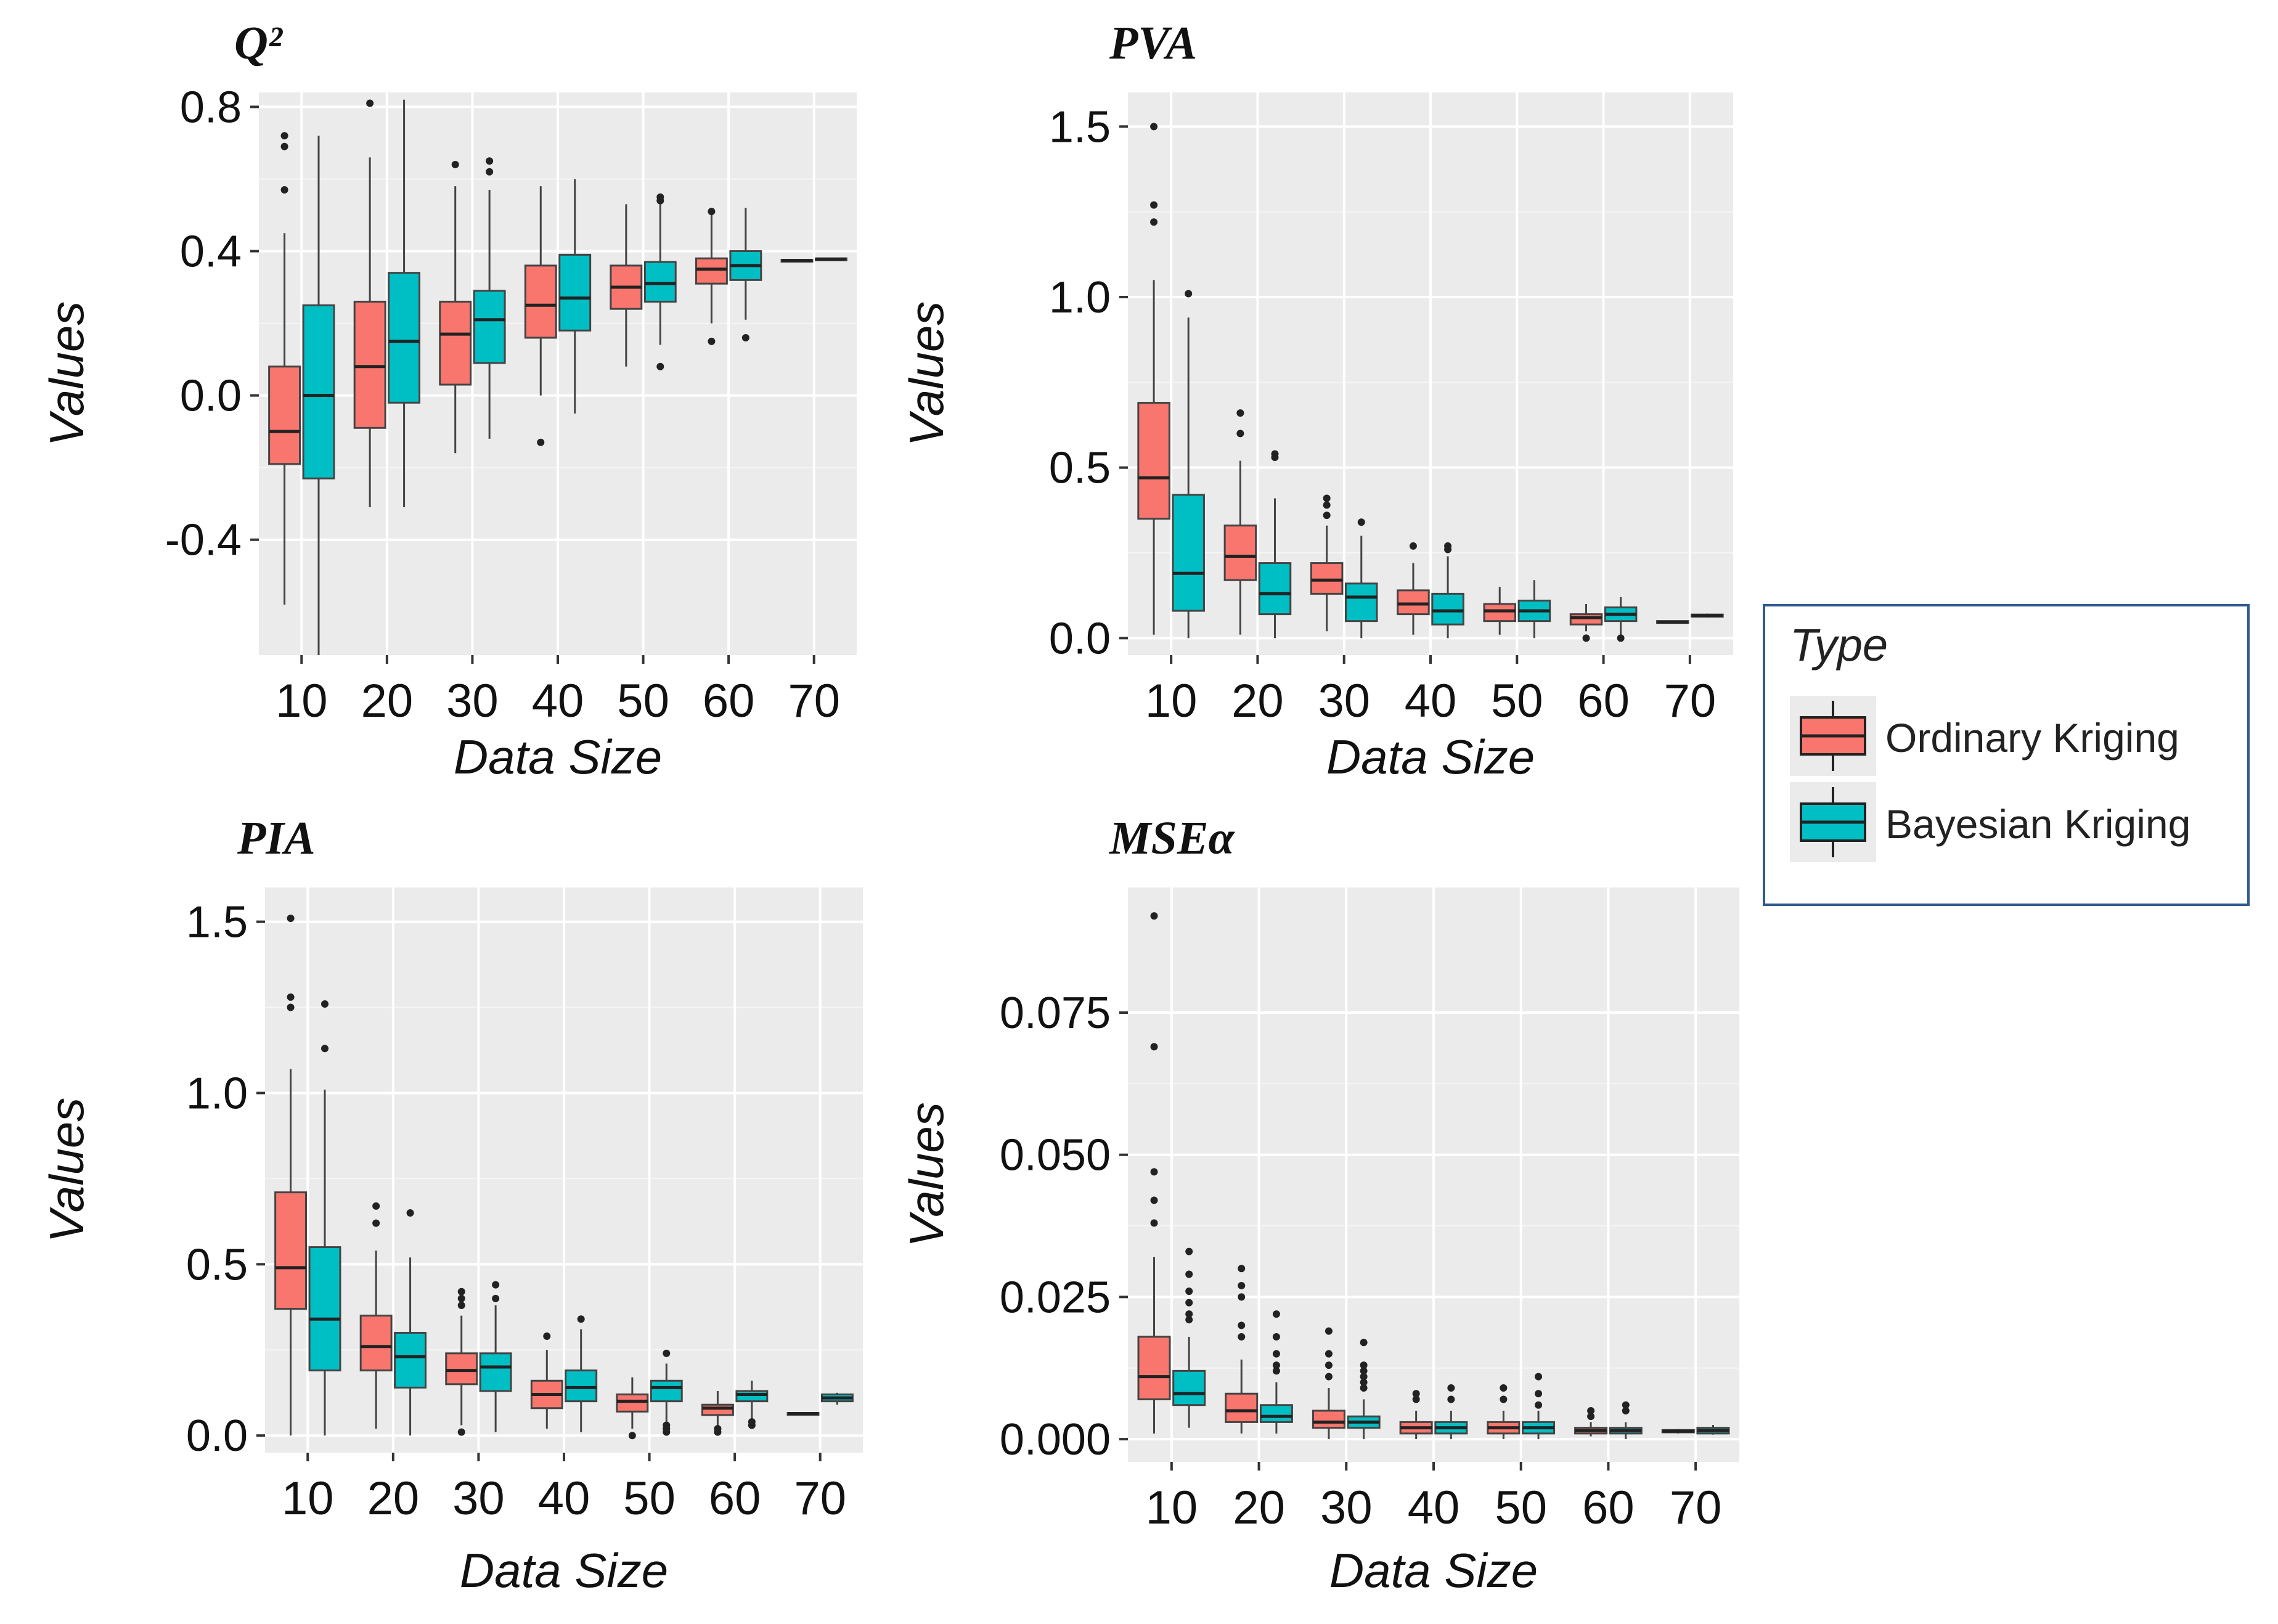 This screenshot has width=2278, height=1624. What do you see at coordinates (66, 1170) in the screenshot?
I see `y-axis-label: Values` at bounding box center [66, 1170].